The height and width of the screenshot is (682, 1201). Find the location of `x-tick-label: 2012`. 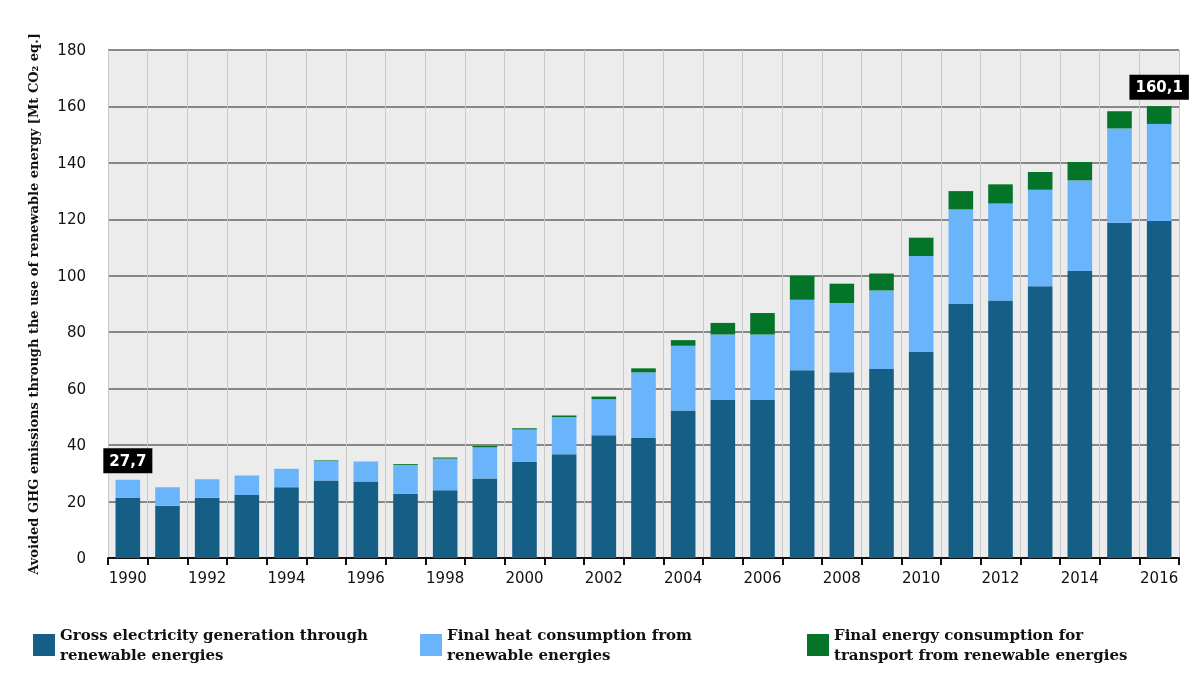

x-tick-label: 2012 is located at coordinates (1000, 577).